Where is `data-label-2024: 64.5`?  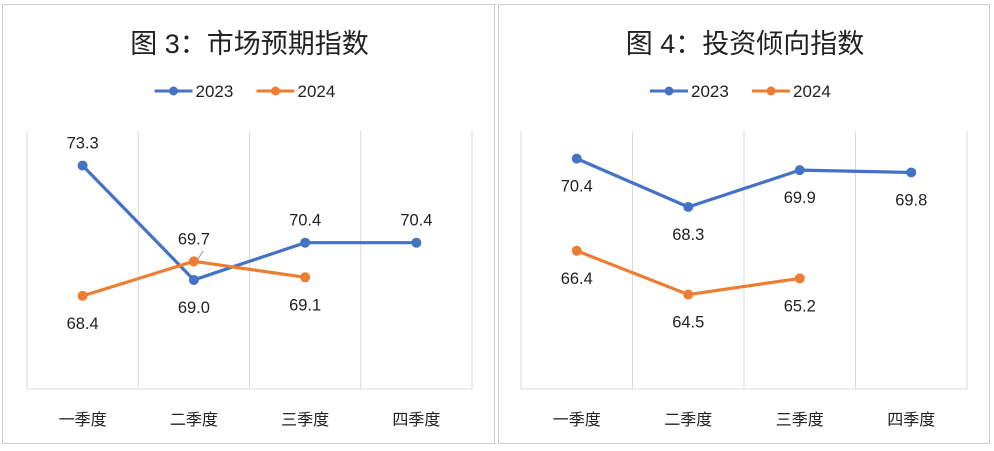 data-label-2024: 64.5 is located at coordinates (688, 323).